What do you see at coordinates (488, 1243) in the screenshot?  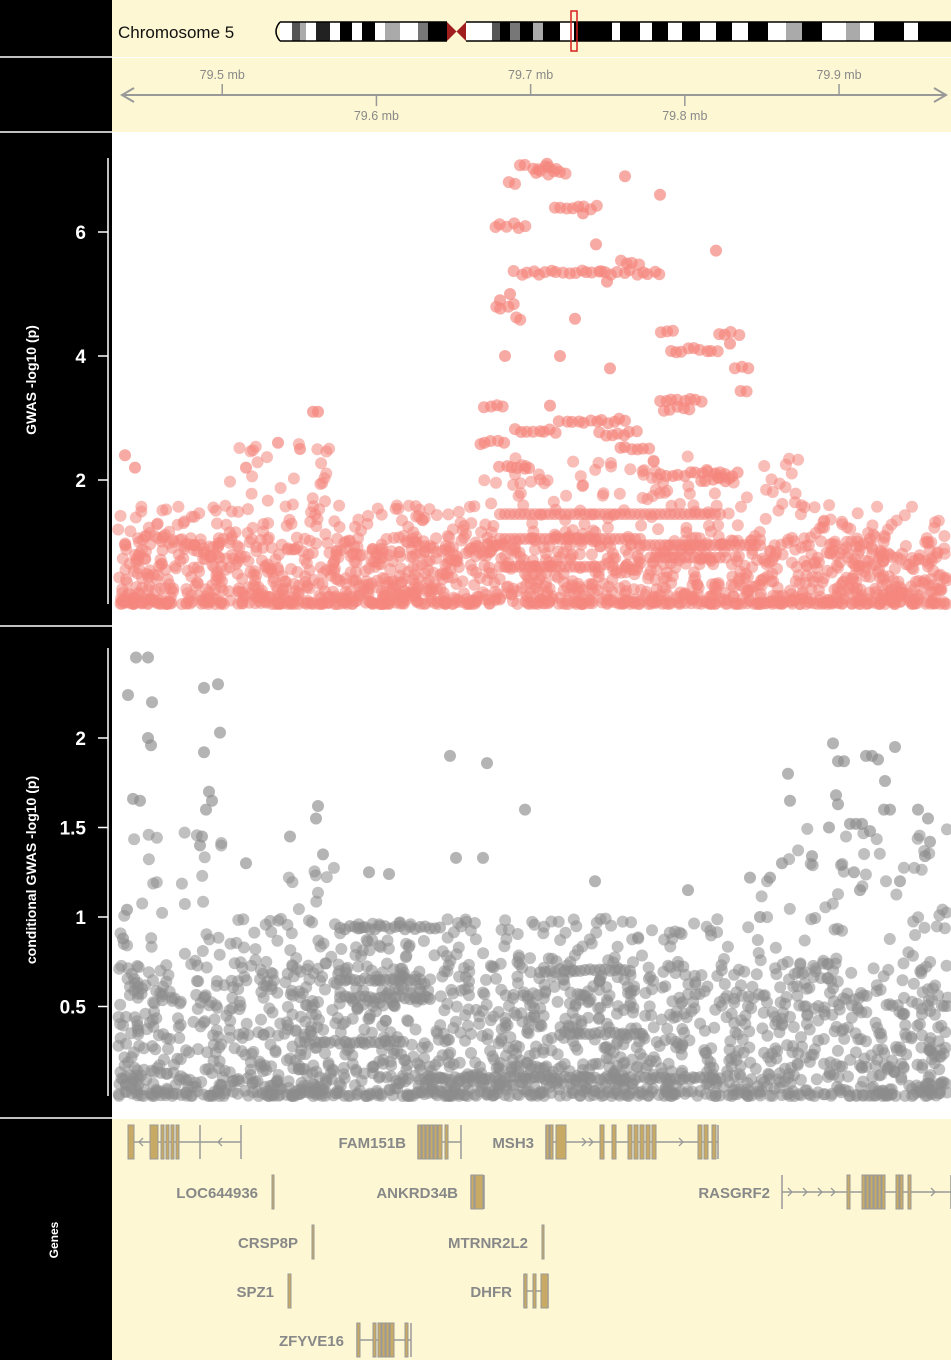 I see `gene-label: MTRNR2L2` at bounding box center [488, 1243].